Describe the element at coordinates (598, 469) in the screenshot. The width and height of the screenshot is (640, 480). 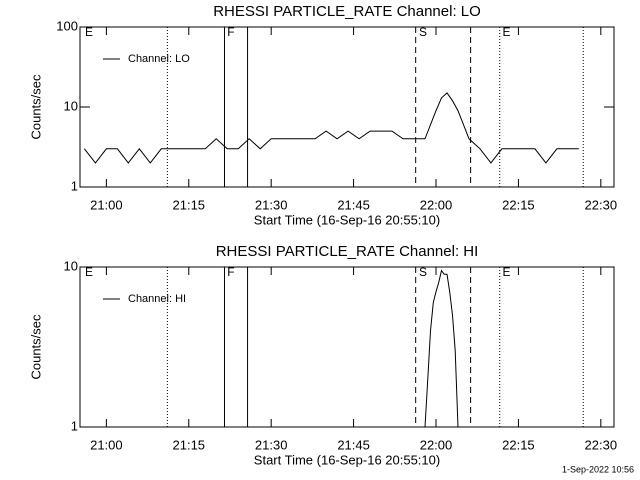
I see `footer: 1-Sep-2022 10:56` at that location.